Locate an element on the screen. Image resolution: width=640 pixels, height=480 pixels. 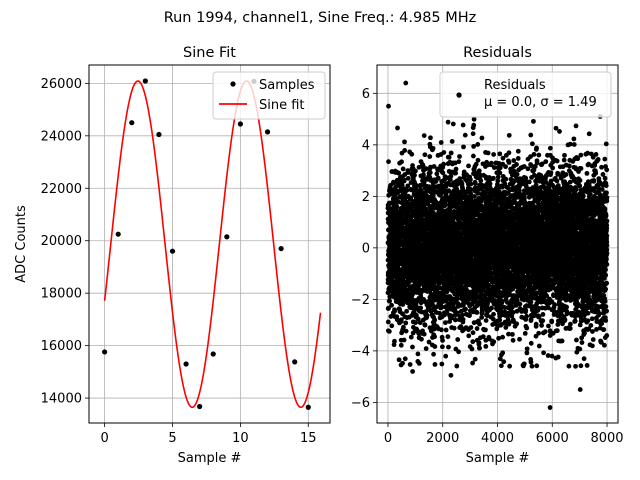
samples-legend-label: Samples is located at coordinates (287, 85).